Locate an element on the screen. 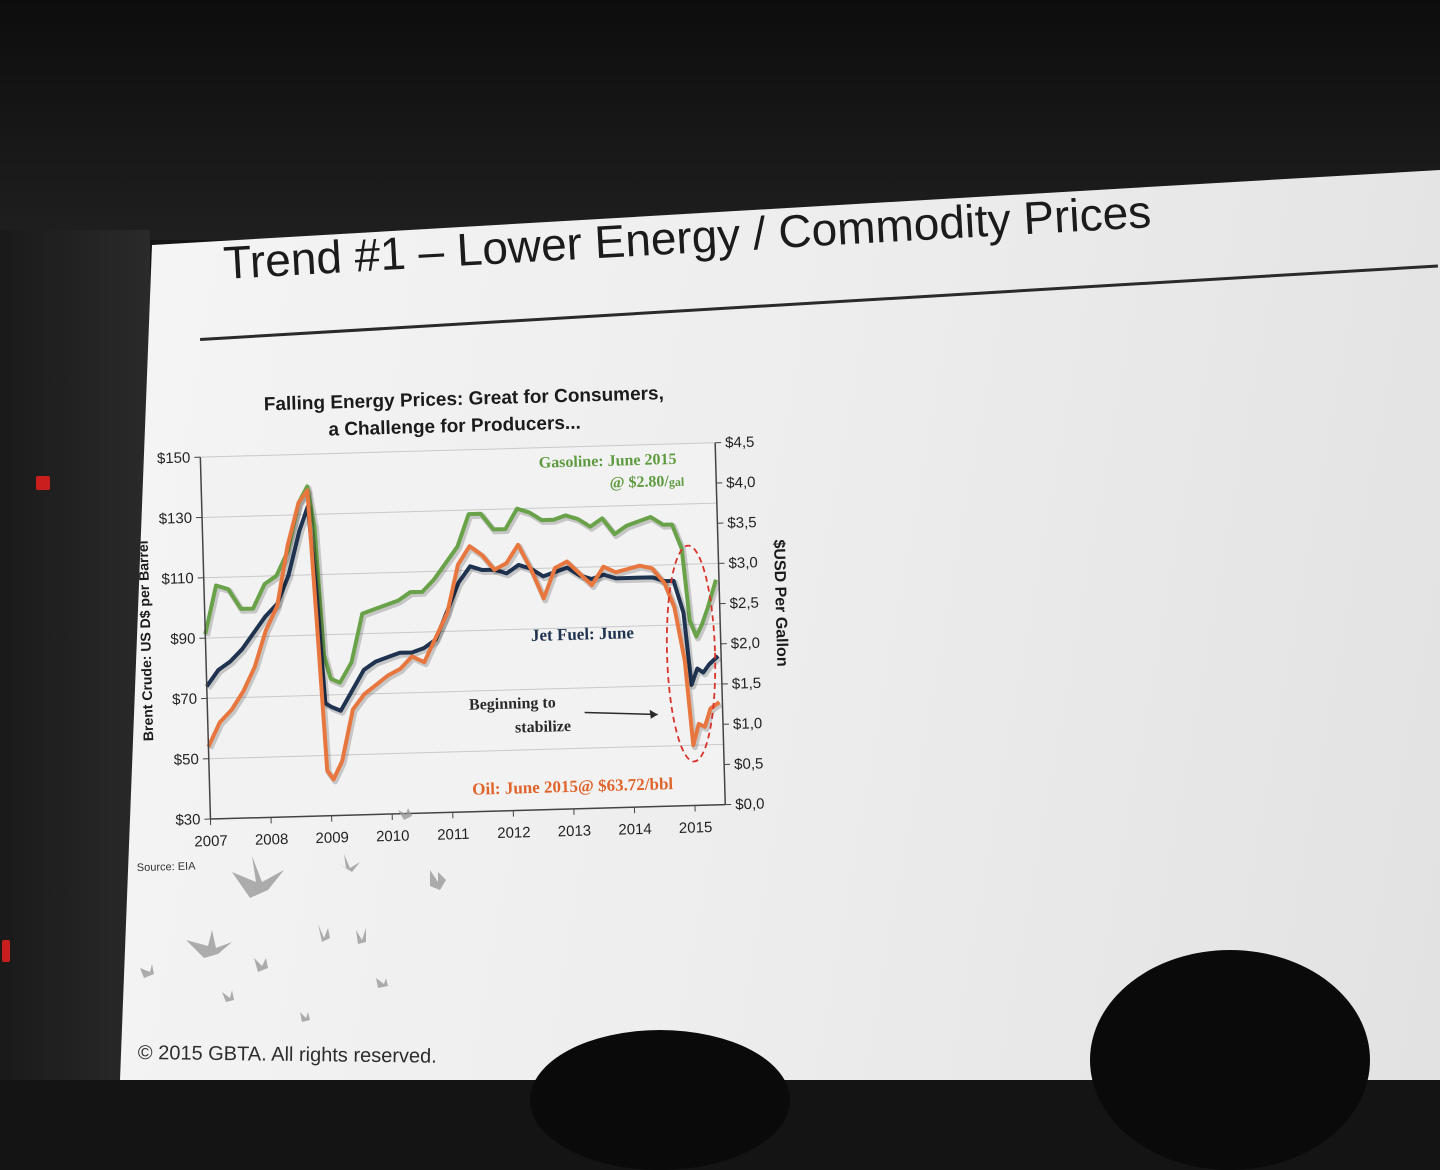 This screenshot has width=1440, height=1170. right-axis-label: $USD Per Gallon is located at coordinates (780, 603).